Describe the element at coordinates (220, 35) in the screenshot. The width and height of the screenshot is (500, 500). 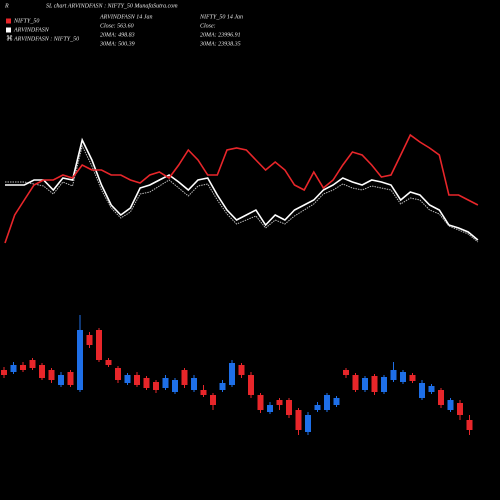
I see `info-text: 20MA: 23996.91` at that location.